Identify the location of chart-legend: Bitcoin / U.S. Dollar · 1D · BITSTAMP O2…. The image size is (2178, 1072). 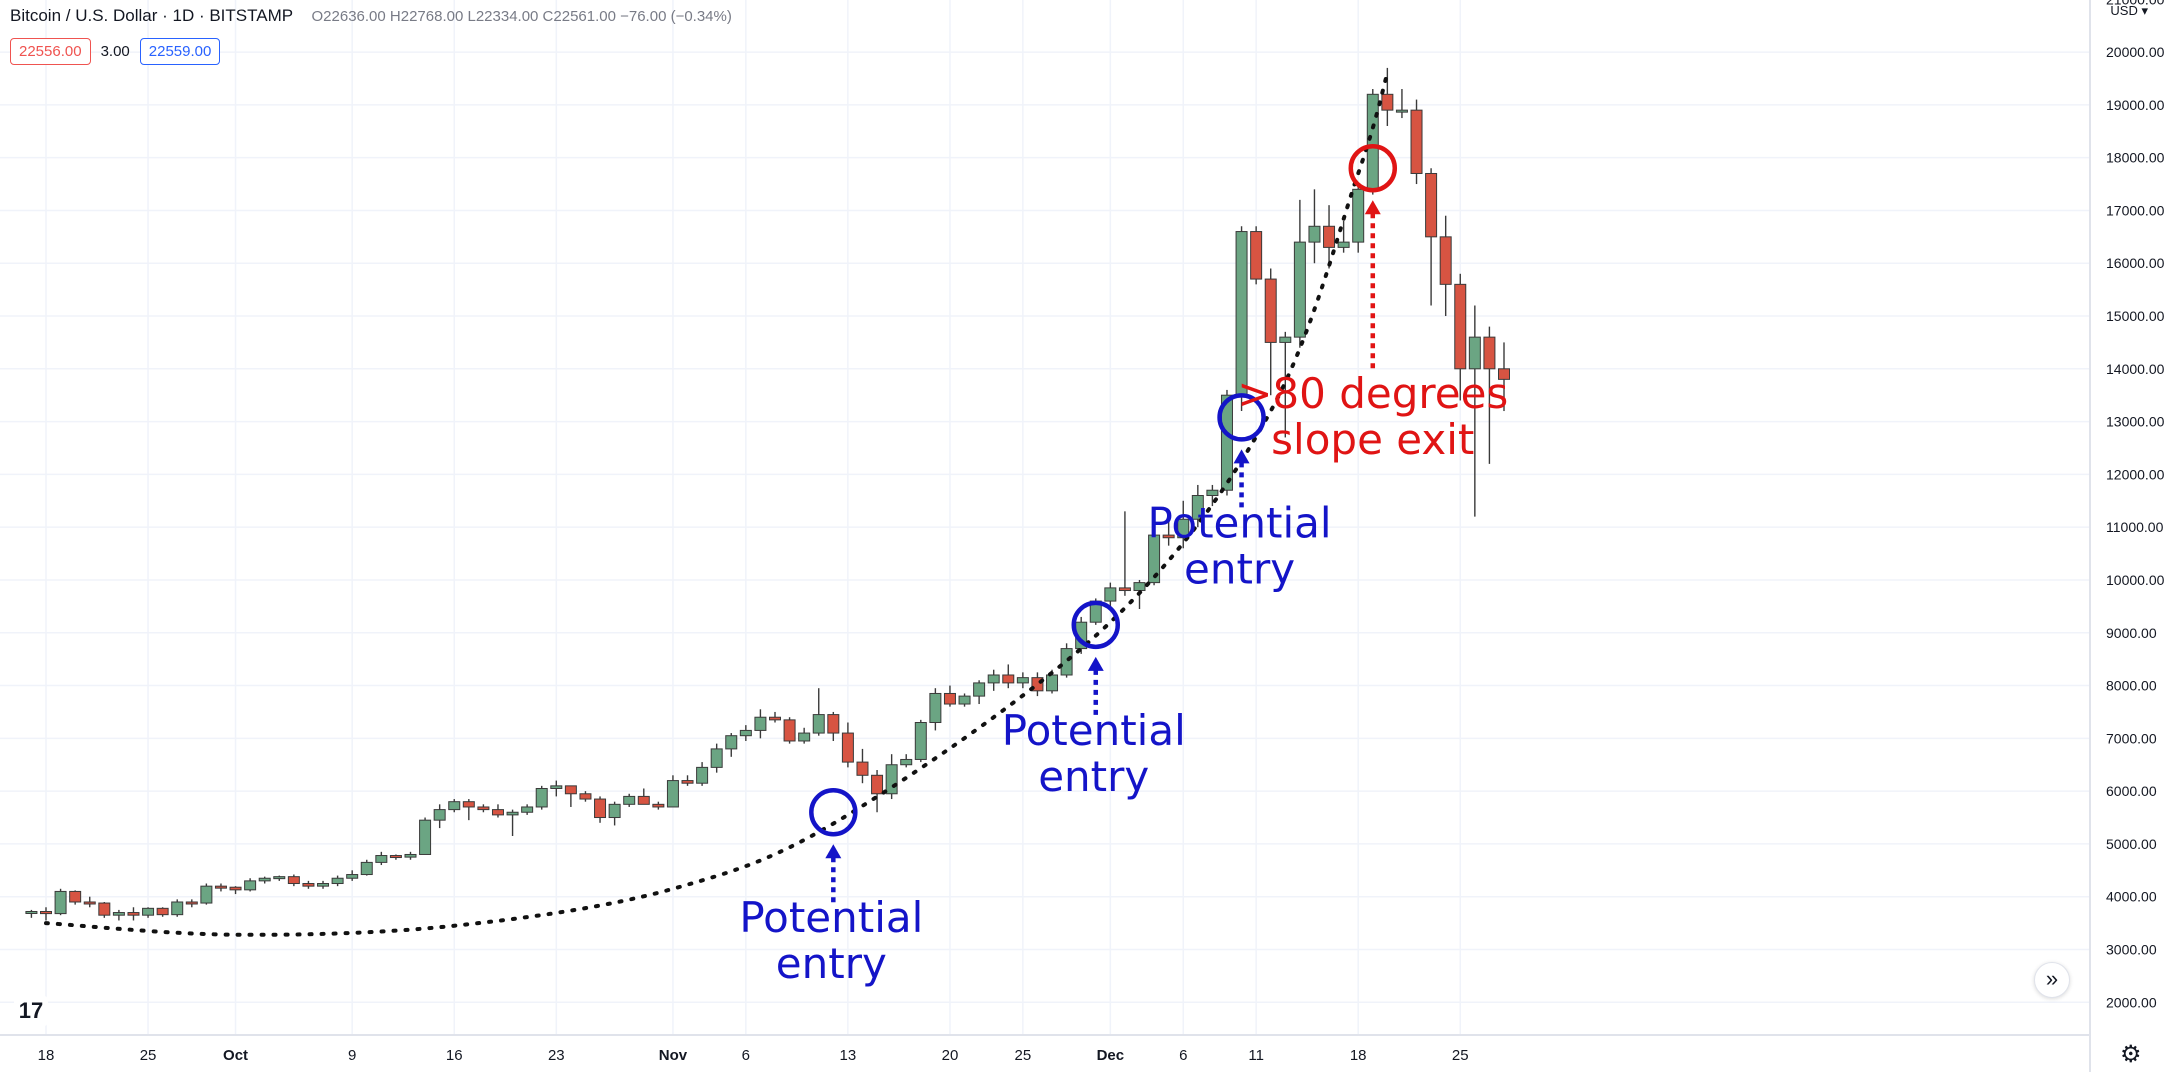
(371, 16).